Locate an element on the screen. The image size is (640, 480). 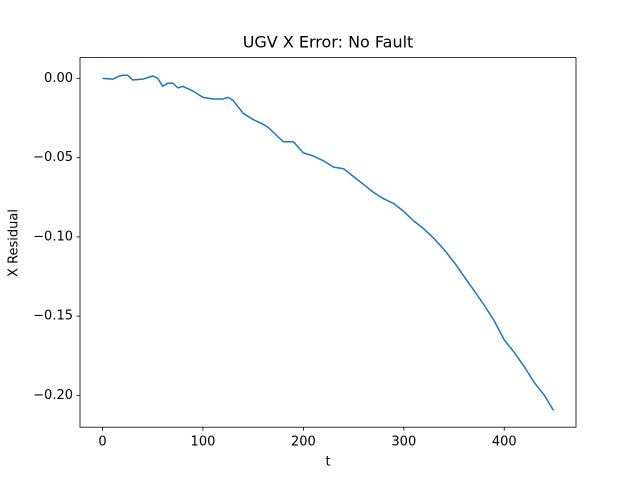
x-tick-label: 300 is located at coordinates (403, 442).